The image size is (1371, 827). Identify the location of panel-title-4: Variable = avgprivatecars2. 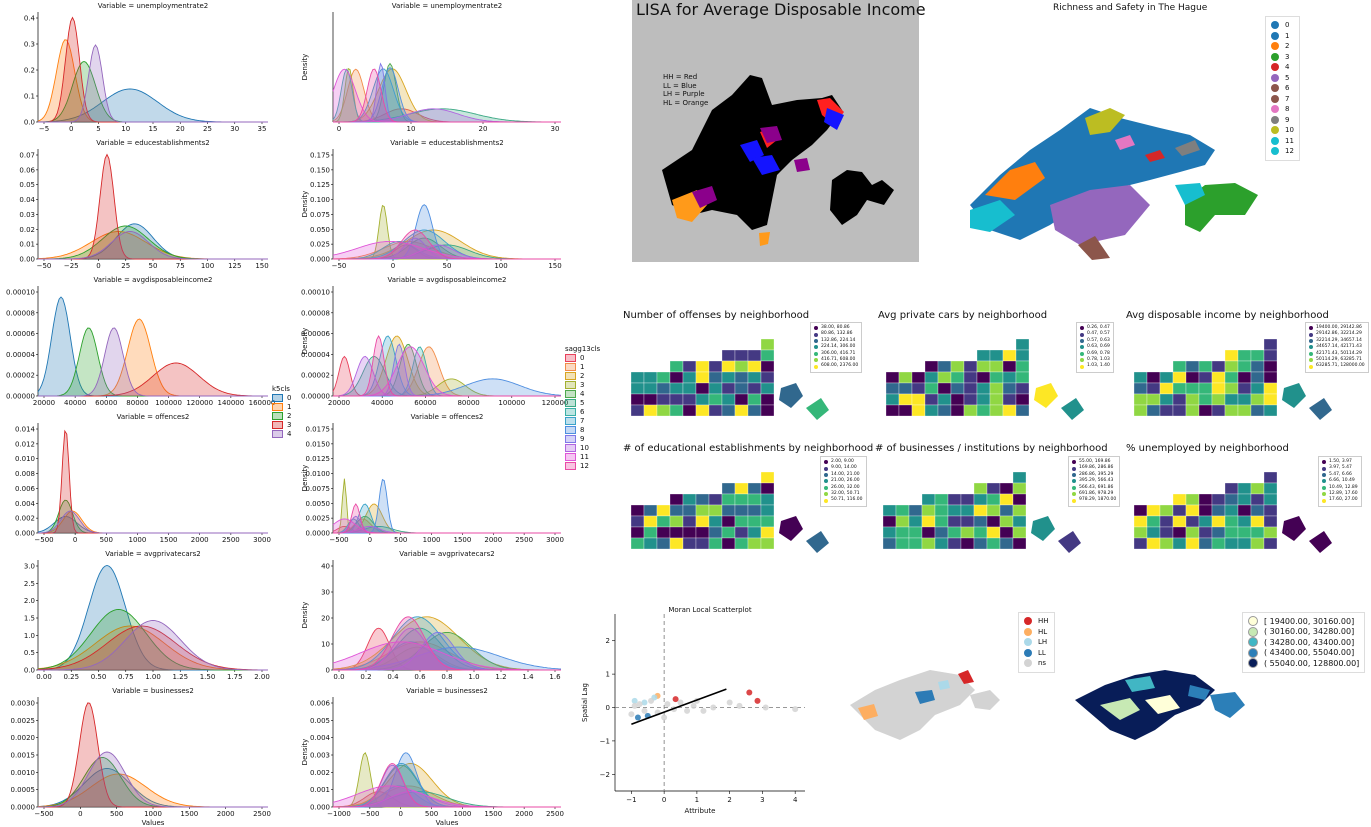
(446, 554).